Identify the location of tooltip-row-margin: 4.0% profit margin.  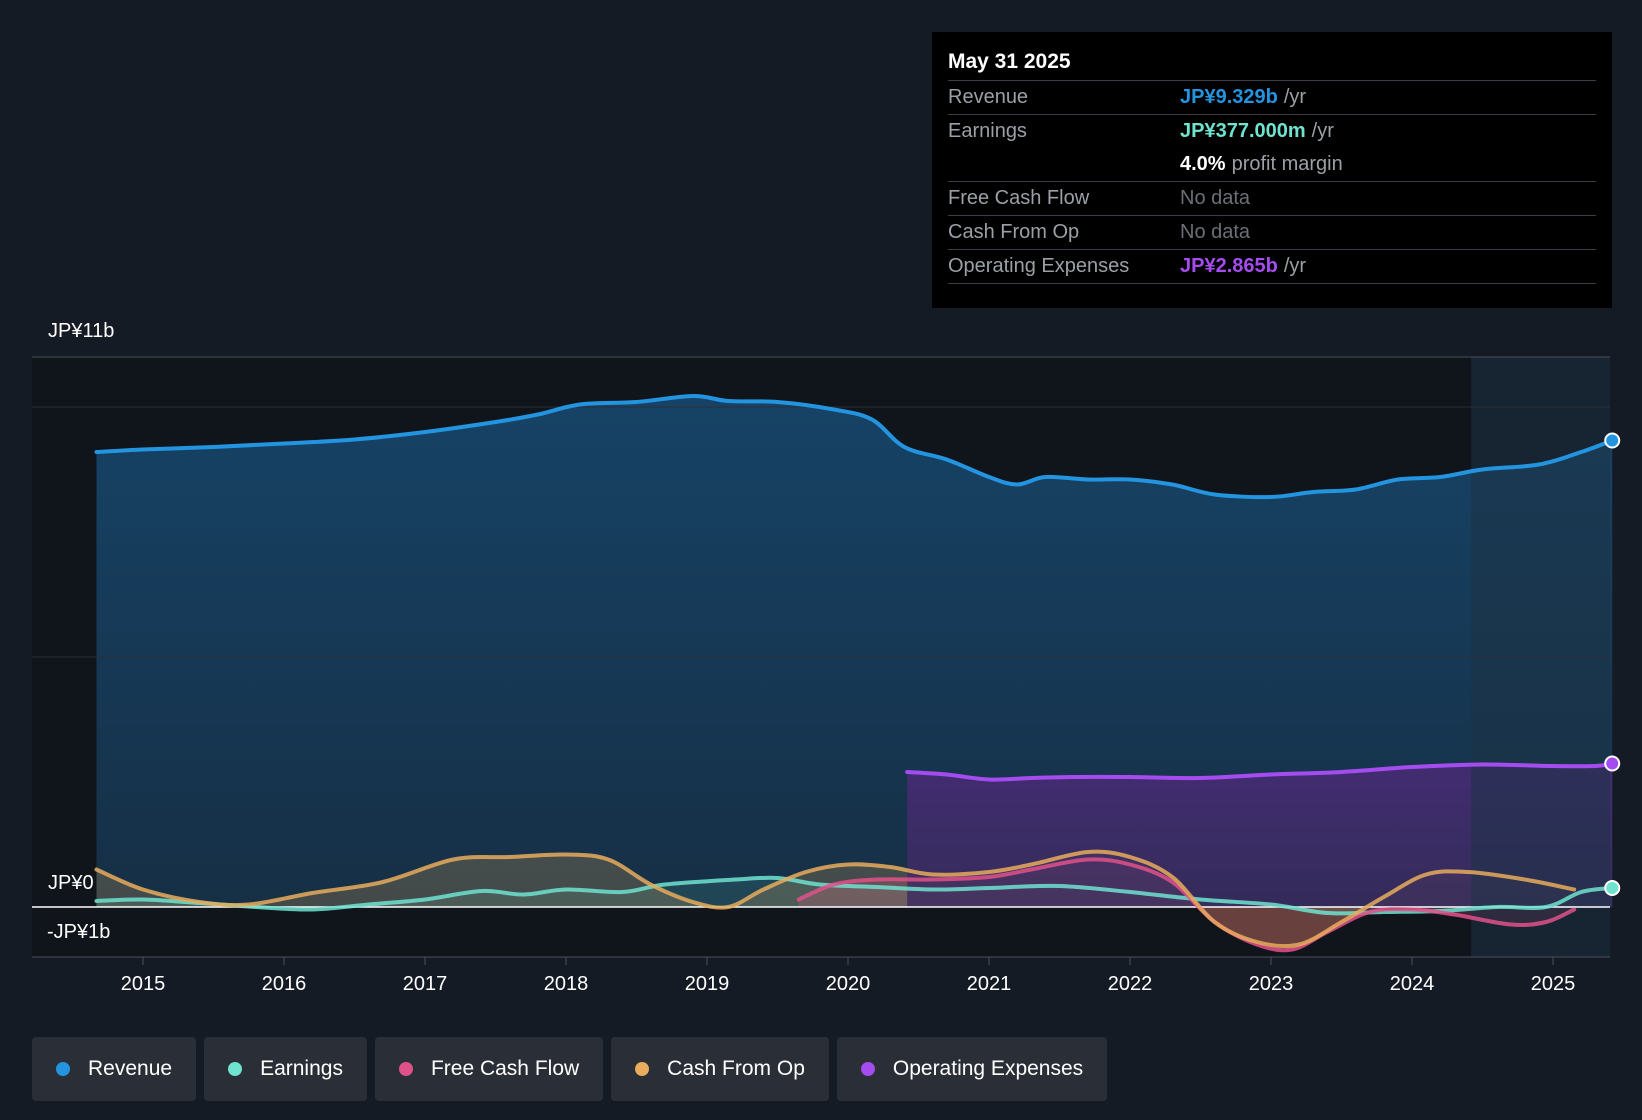
(1272, 165).